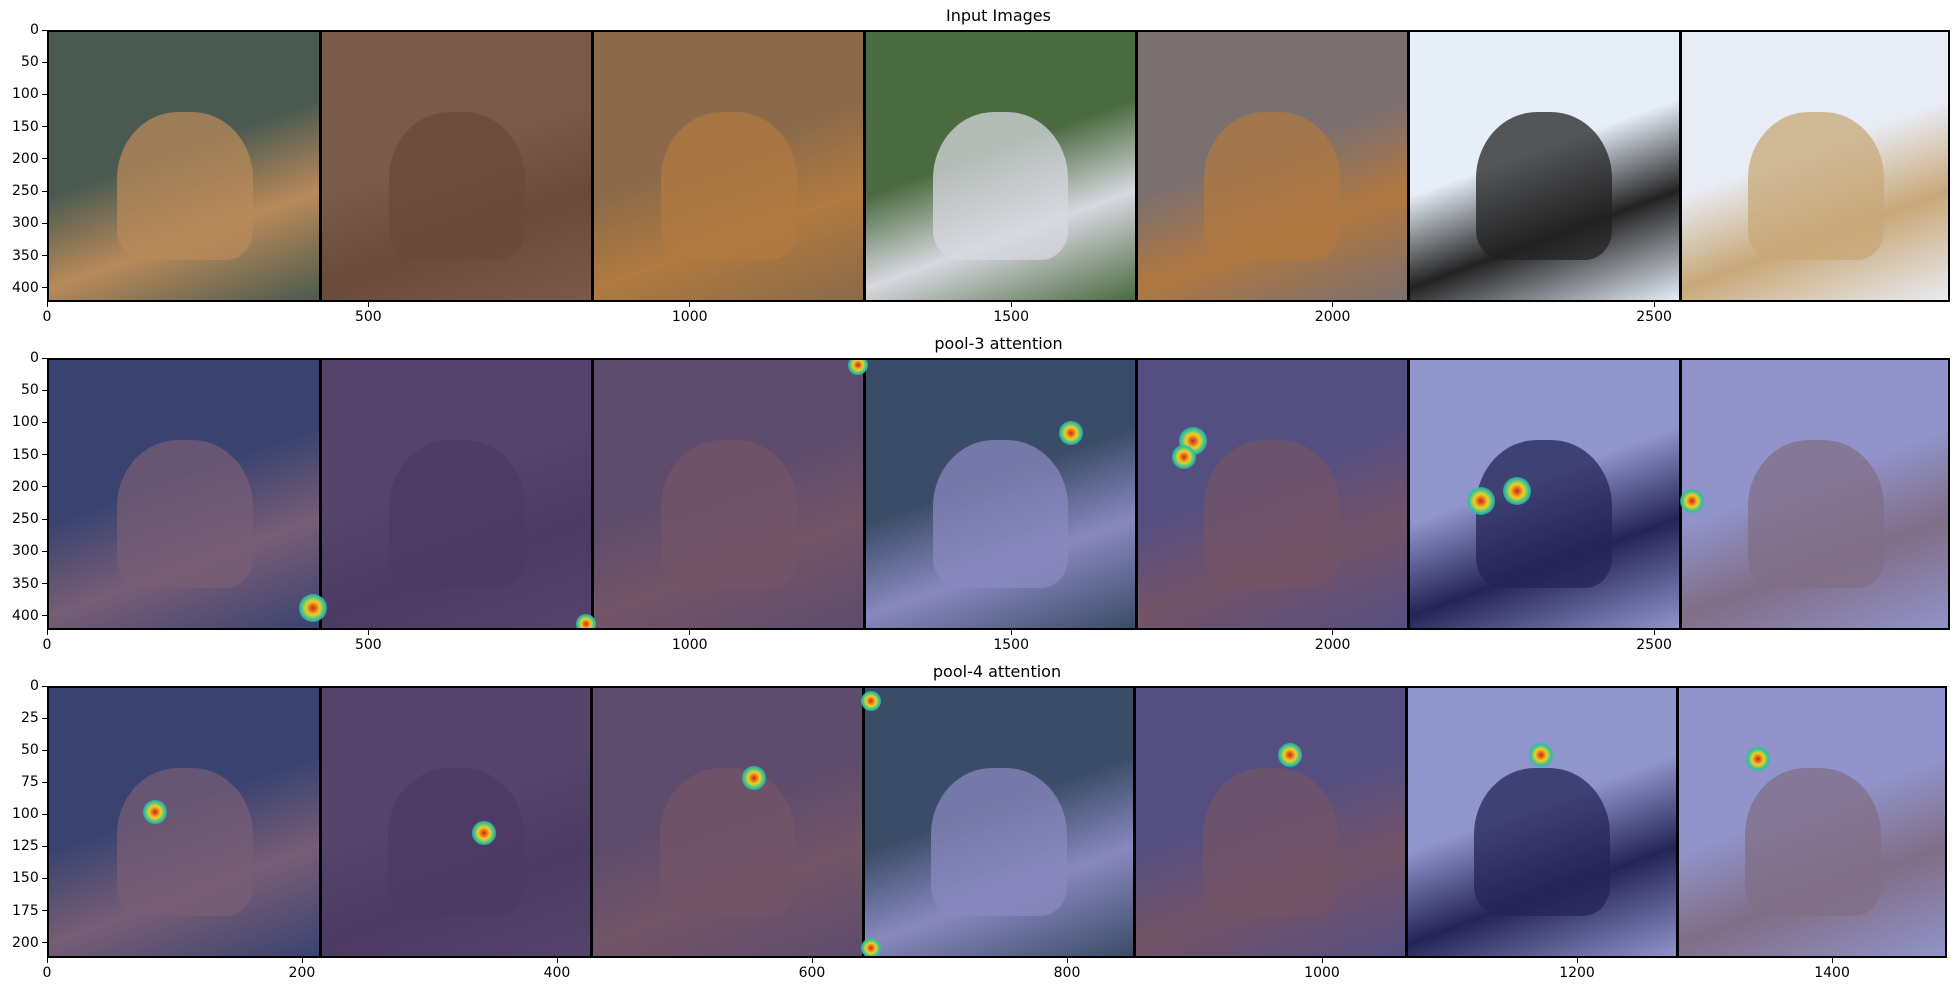 The width and height of the screenshot is (1959, 993). Describe the element at coordinates (1654, 317) in the screenshot. I see `x-tick-label: 2500` at that location.